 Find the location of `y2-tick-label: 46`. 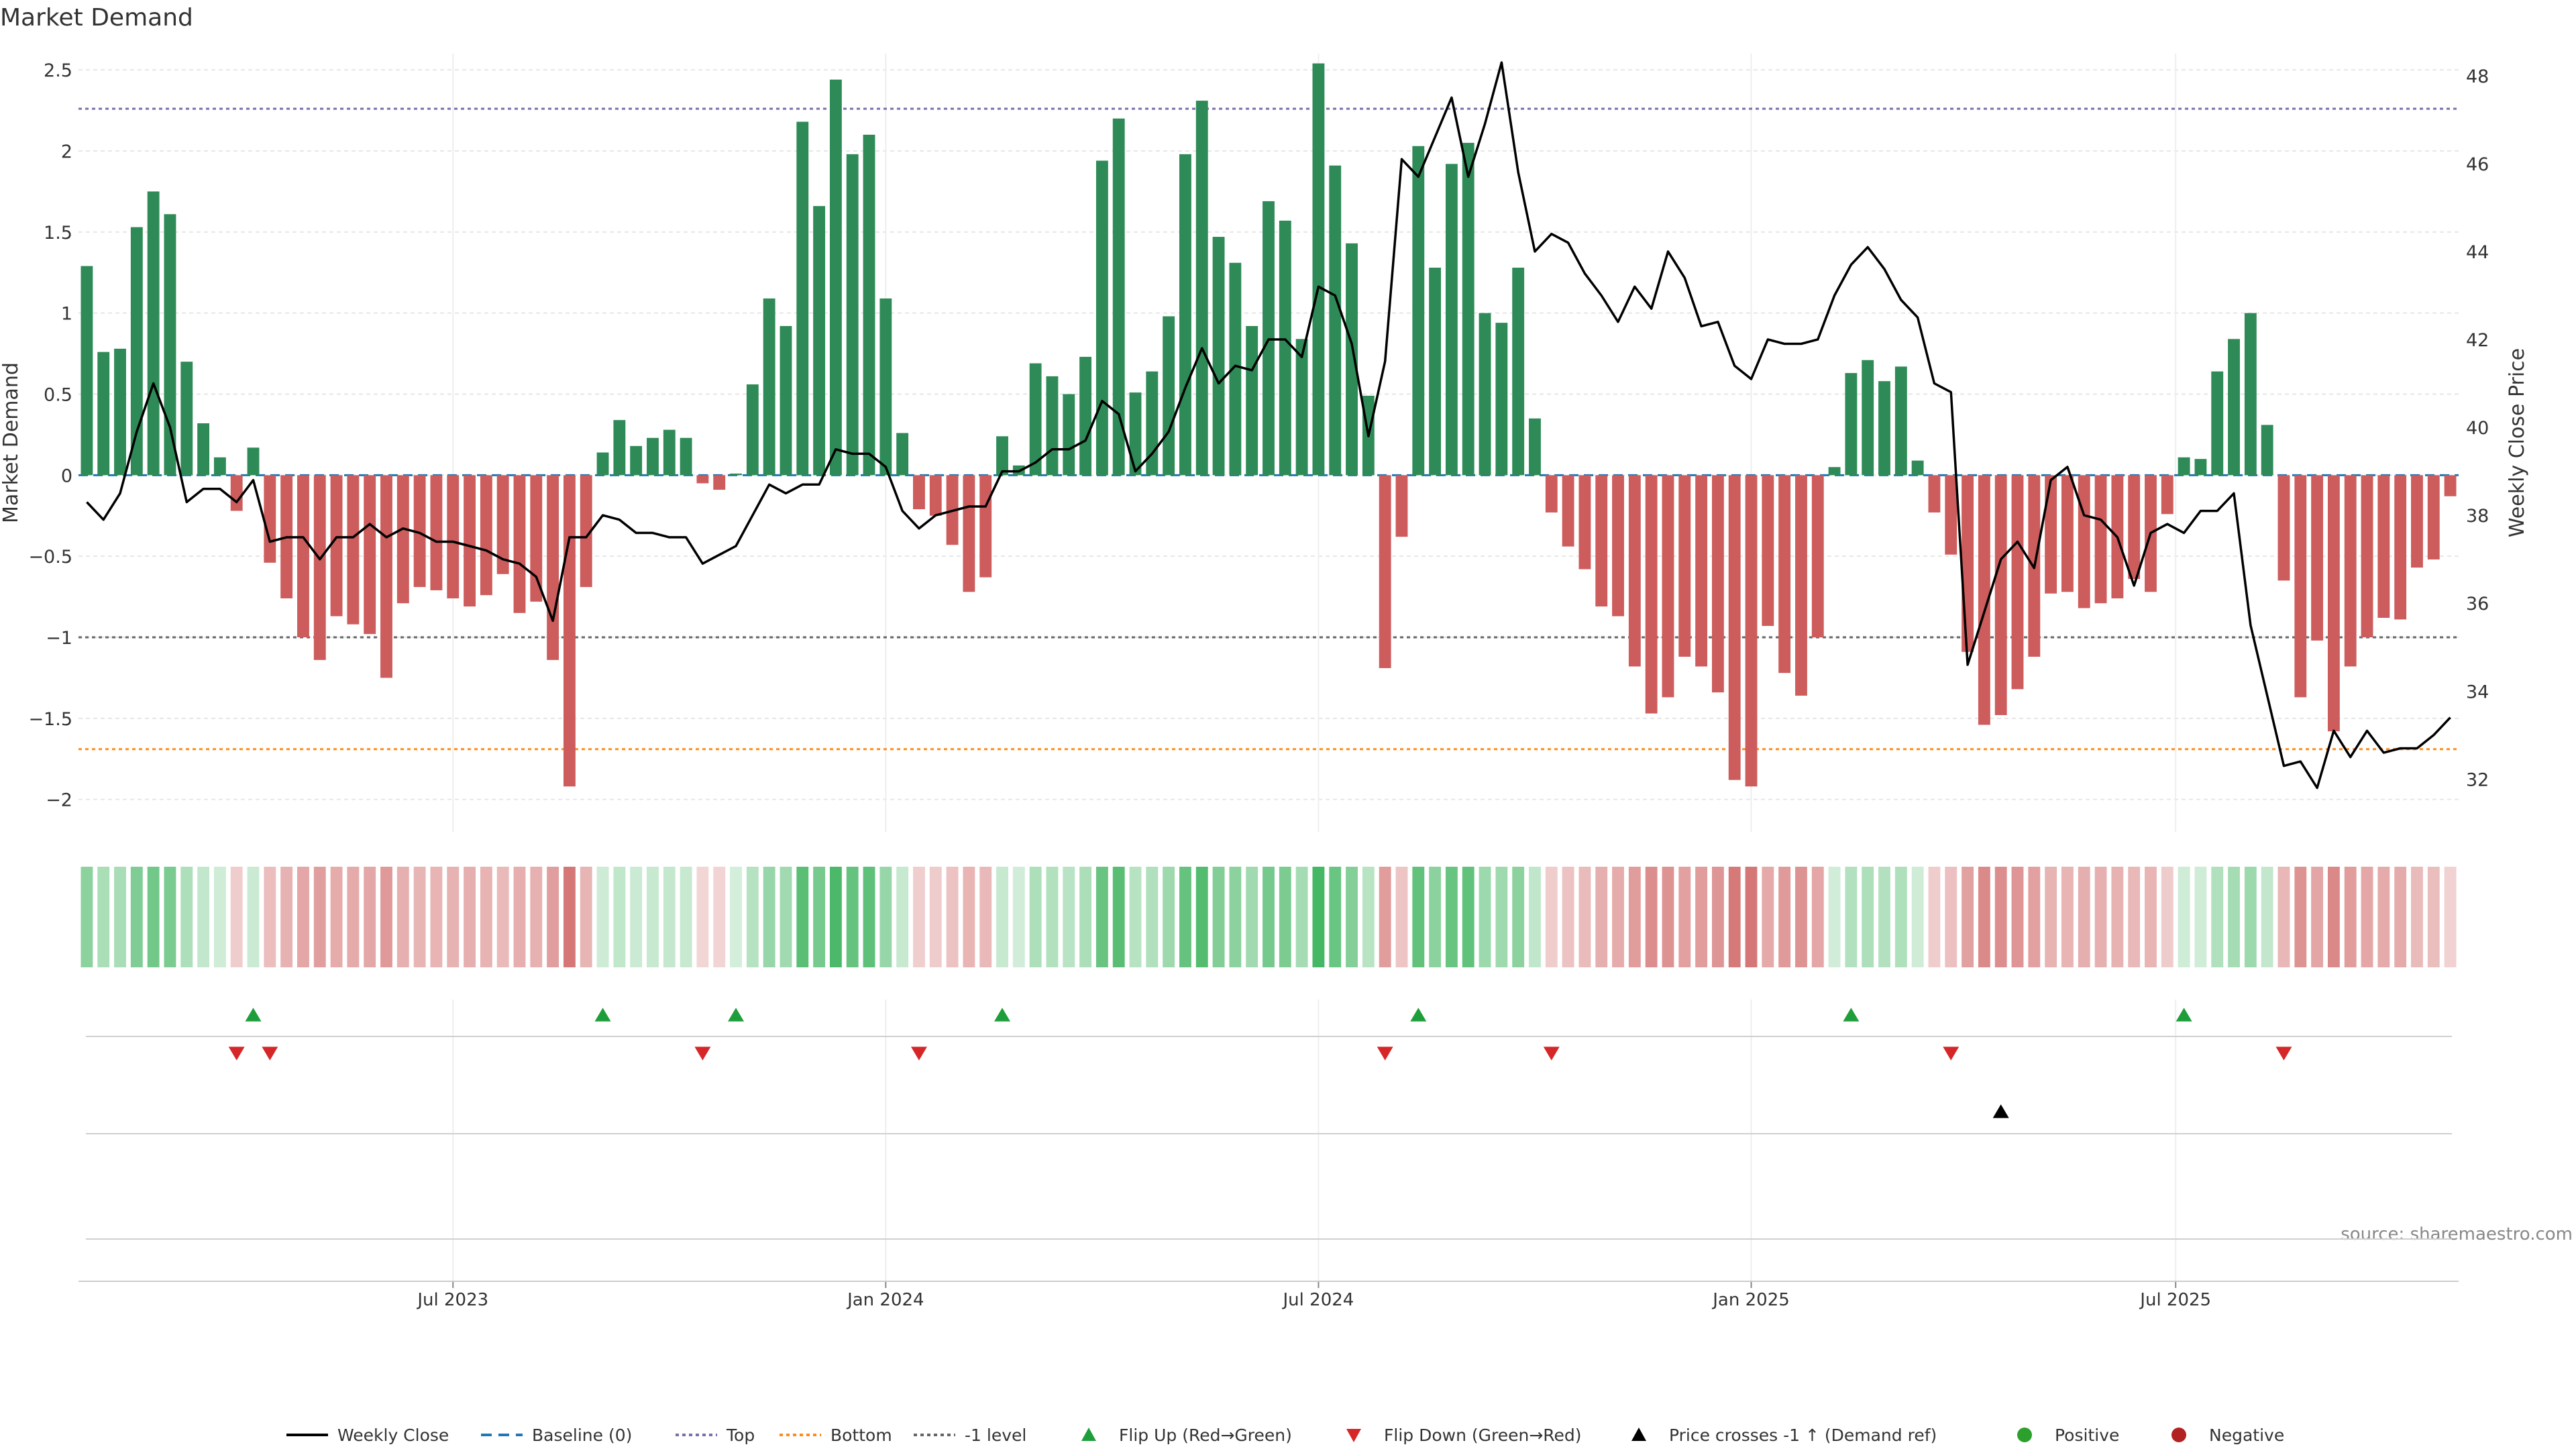

y2-tick-label: 46 is located at coordinates (2477, 164).